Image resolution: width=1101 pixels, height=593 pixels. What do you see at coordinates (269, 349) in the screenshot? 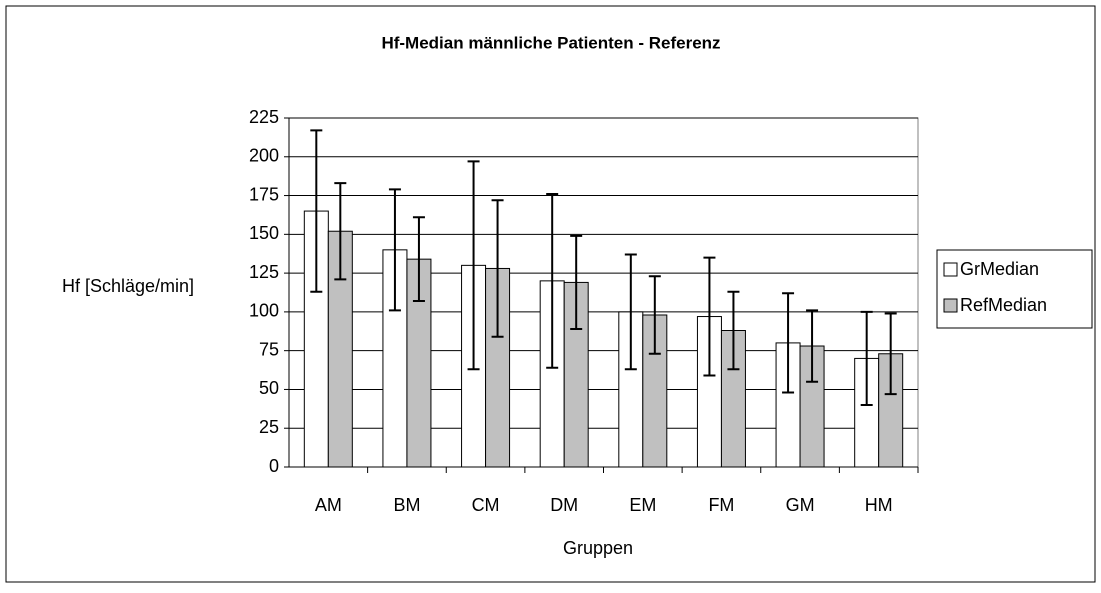
I see `y-tick-label: 75` at bounding box center [269, 349].